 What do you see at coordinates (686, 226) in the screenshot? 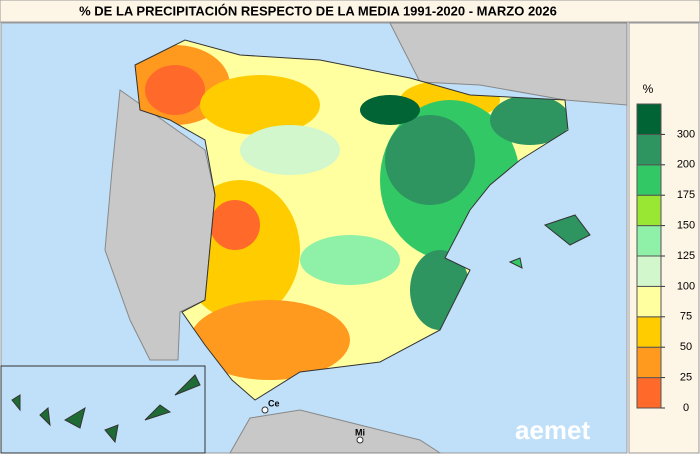
I see `legend-tick-label: 150` at bounding box center [686, 226].